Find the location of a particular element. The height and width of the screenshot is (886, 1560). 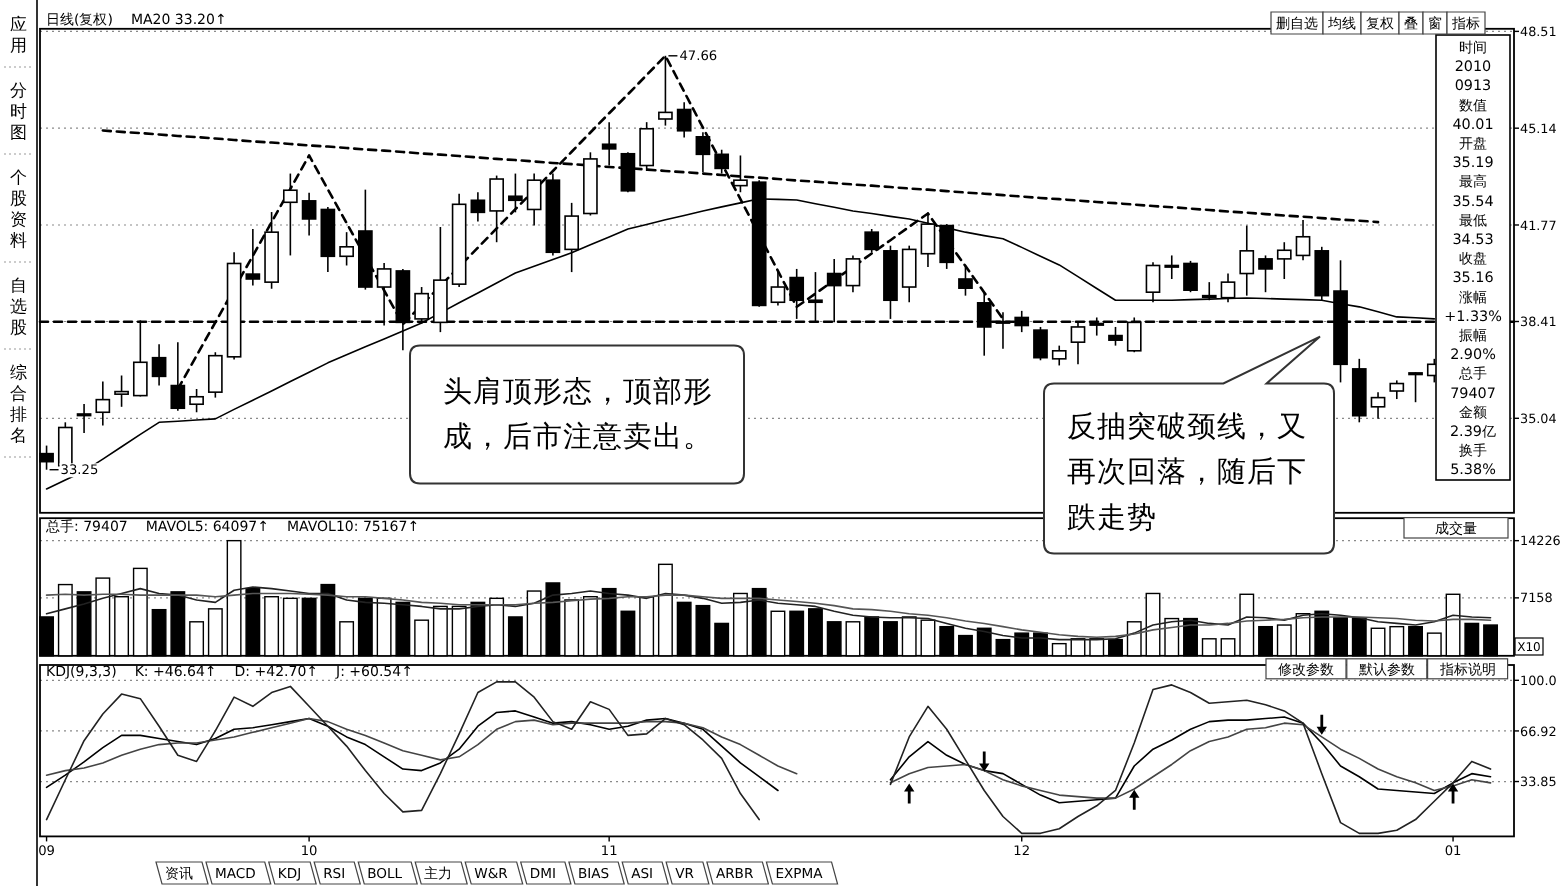

callout: 反抽突破颈线，又再次回落，随后下跌走势 is located at coordinates (1189, 445).